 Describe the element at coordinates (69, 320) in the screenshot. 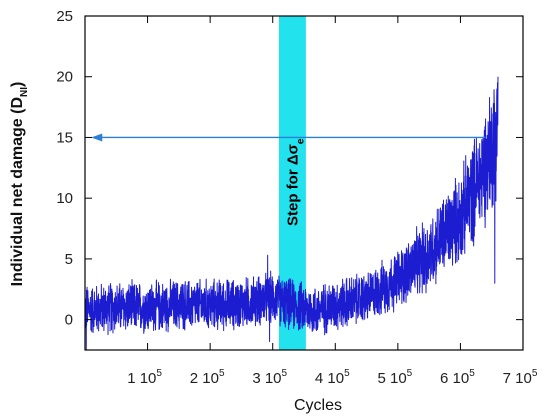

I see `y-tick-label: 0` at that location.